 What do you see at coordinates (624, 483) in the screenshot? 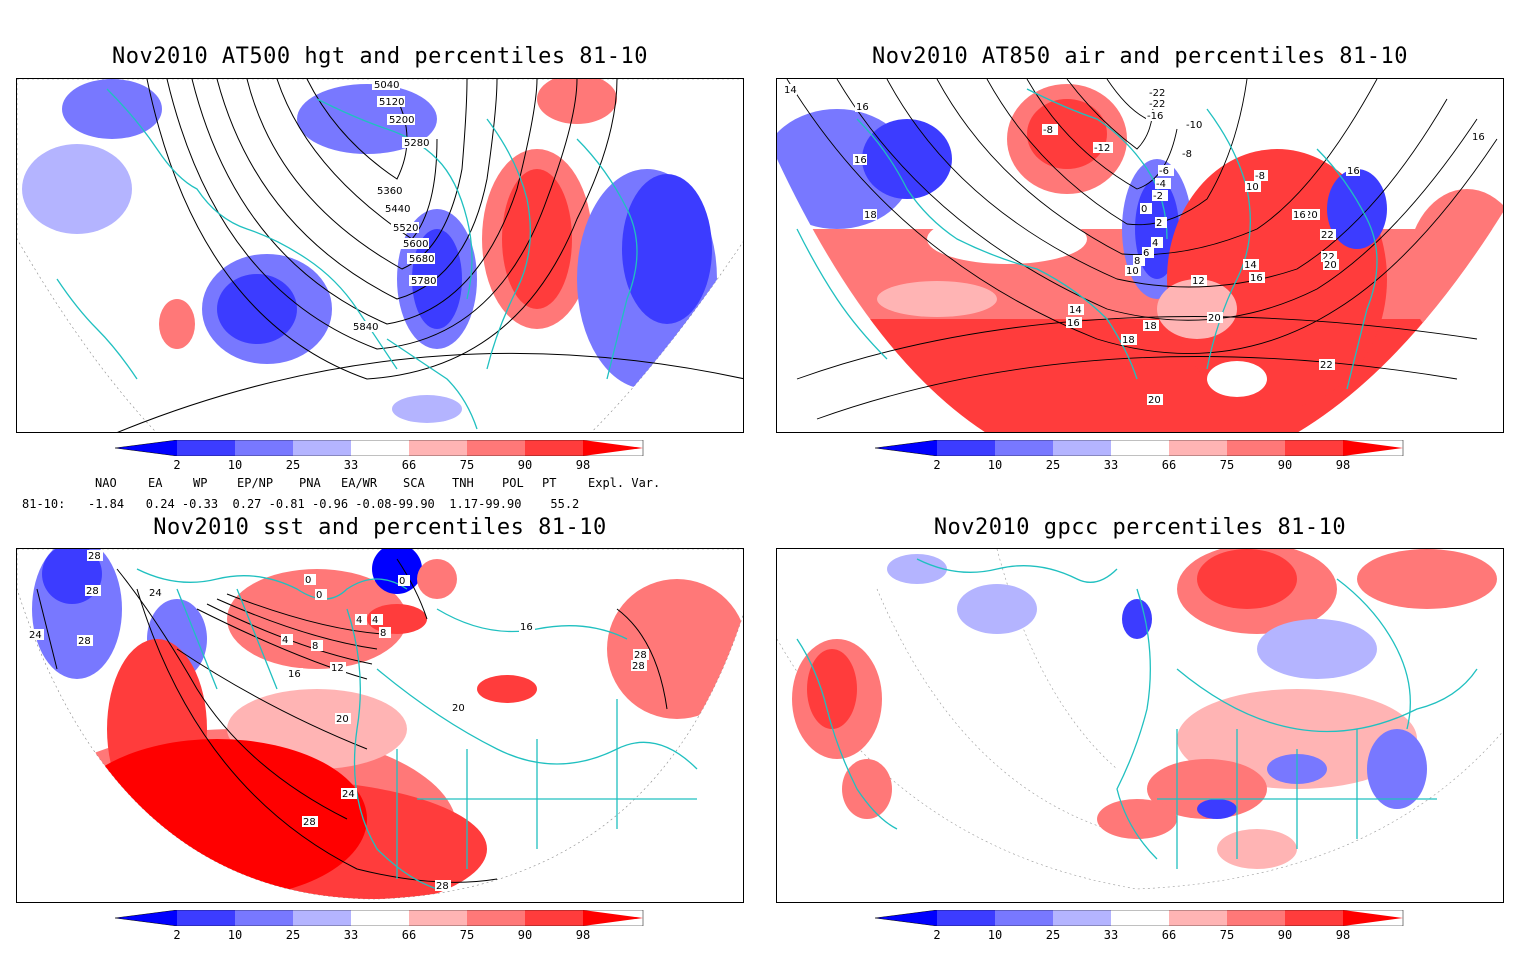
I see `index-header: Expl. Var.` at bounding box center [624, 483].